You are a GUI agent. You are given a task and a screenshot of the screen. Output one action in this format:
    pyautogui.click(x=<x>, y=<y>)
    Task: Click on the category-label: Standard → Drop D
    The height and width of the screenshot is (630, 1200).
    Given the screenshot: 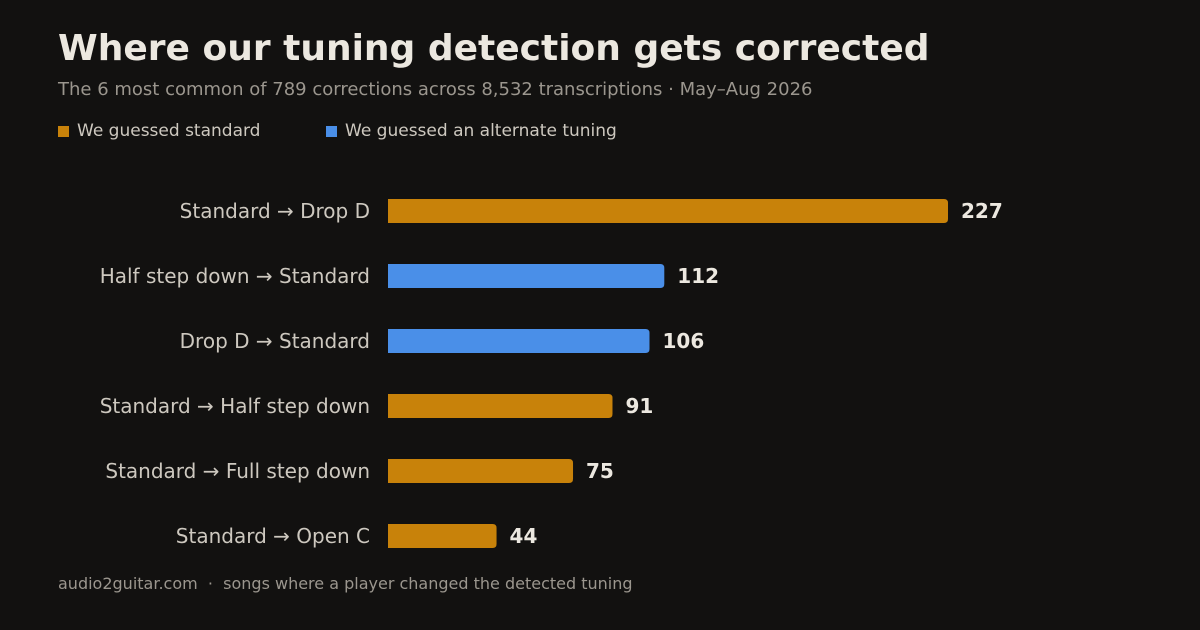 What is the action you would take?
    pyautogui.click(x=275, y=211)
    